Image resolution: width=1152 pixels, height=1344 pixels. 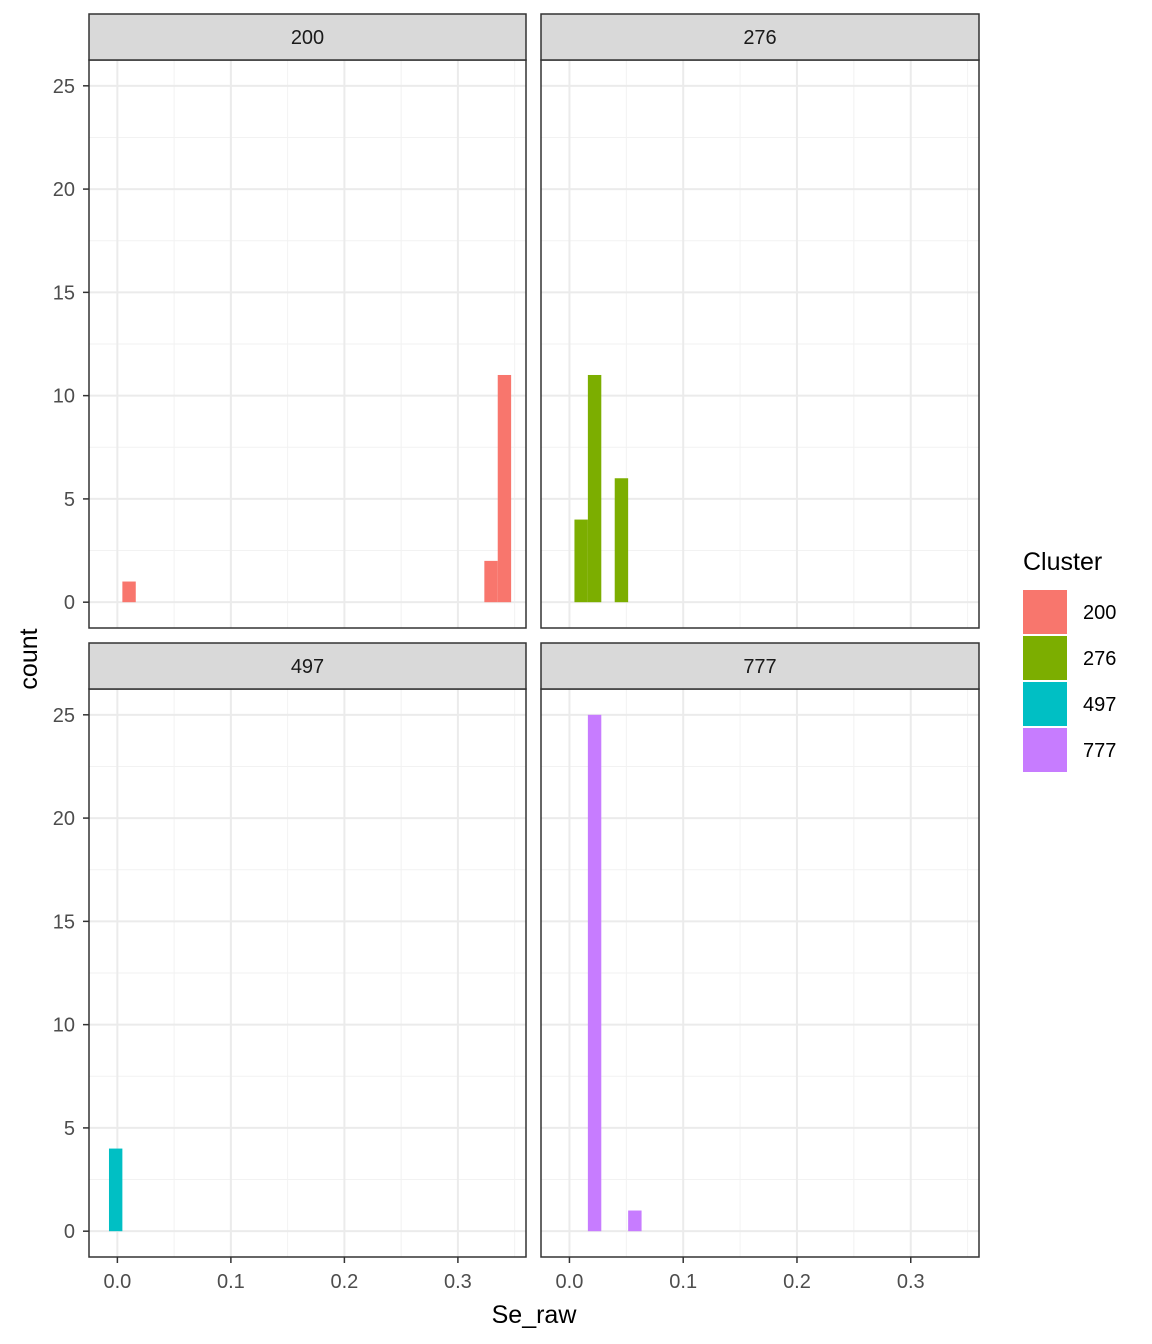 What do you see at coordinates (1099, 613) in the screenshot?
I see `legend-label: 200` at bounding box center [1099, 613].